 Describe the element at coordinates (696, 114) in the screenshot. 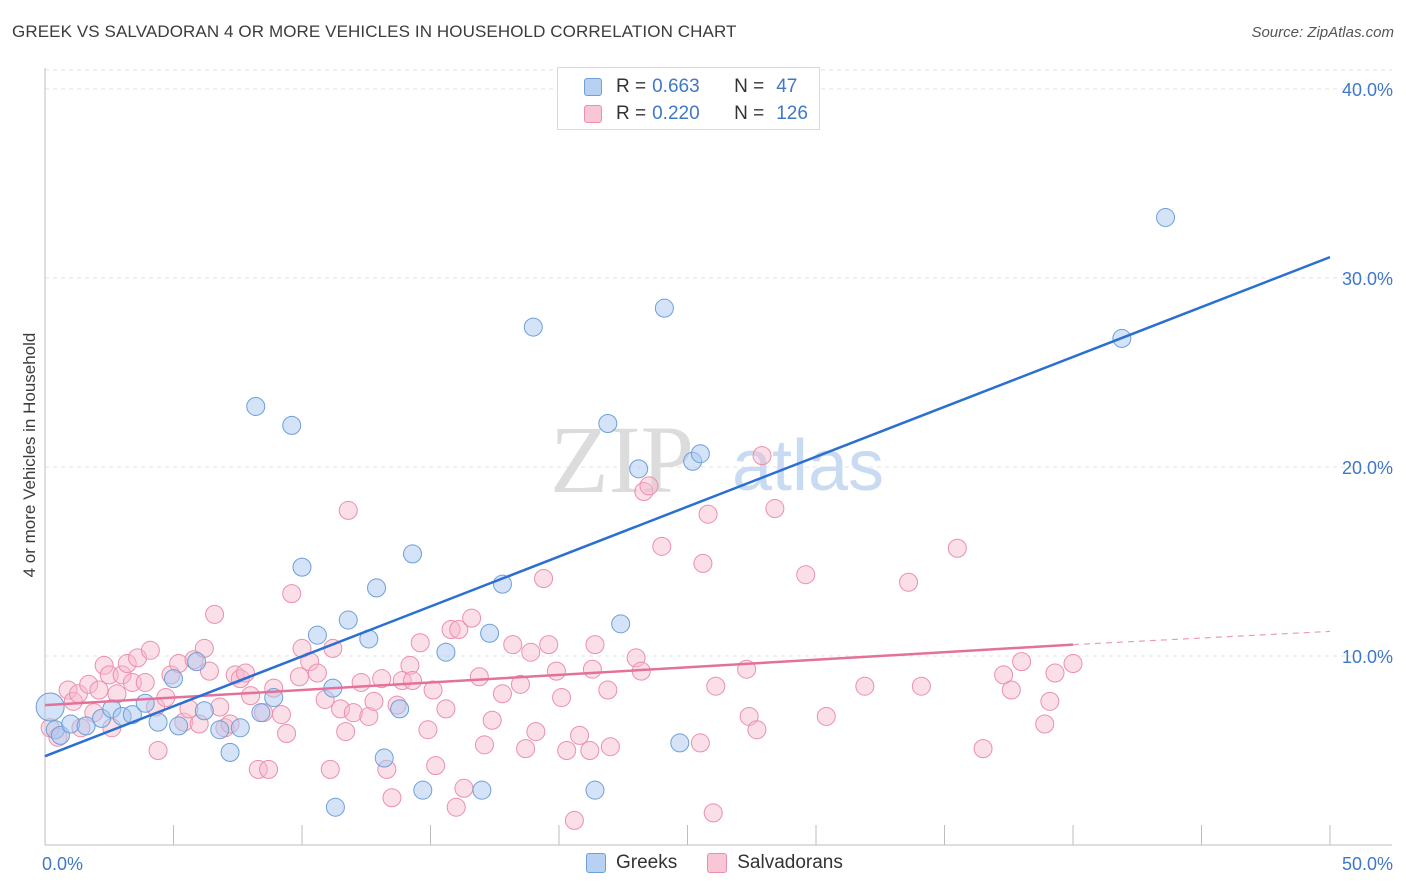

I see `legend-row-salvadorans: R = 0.220 N = 126` at that location.